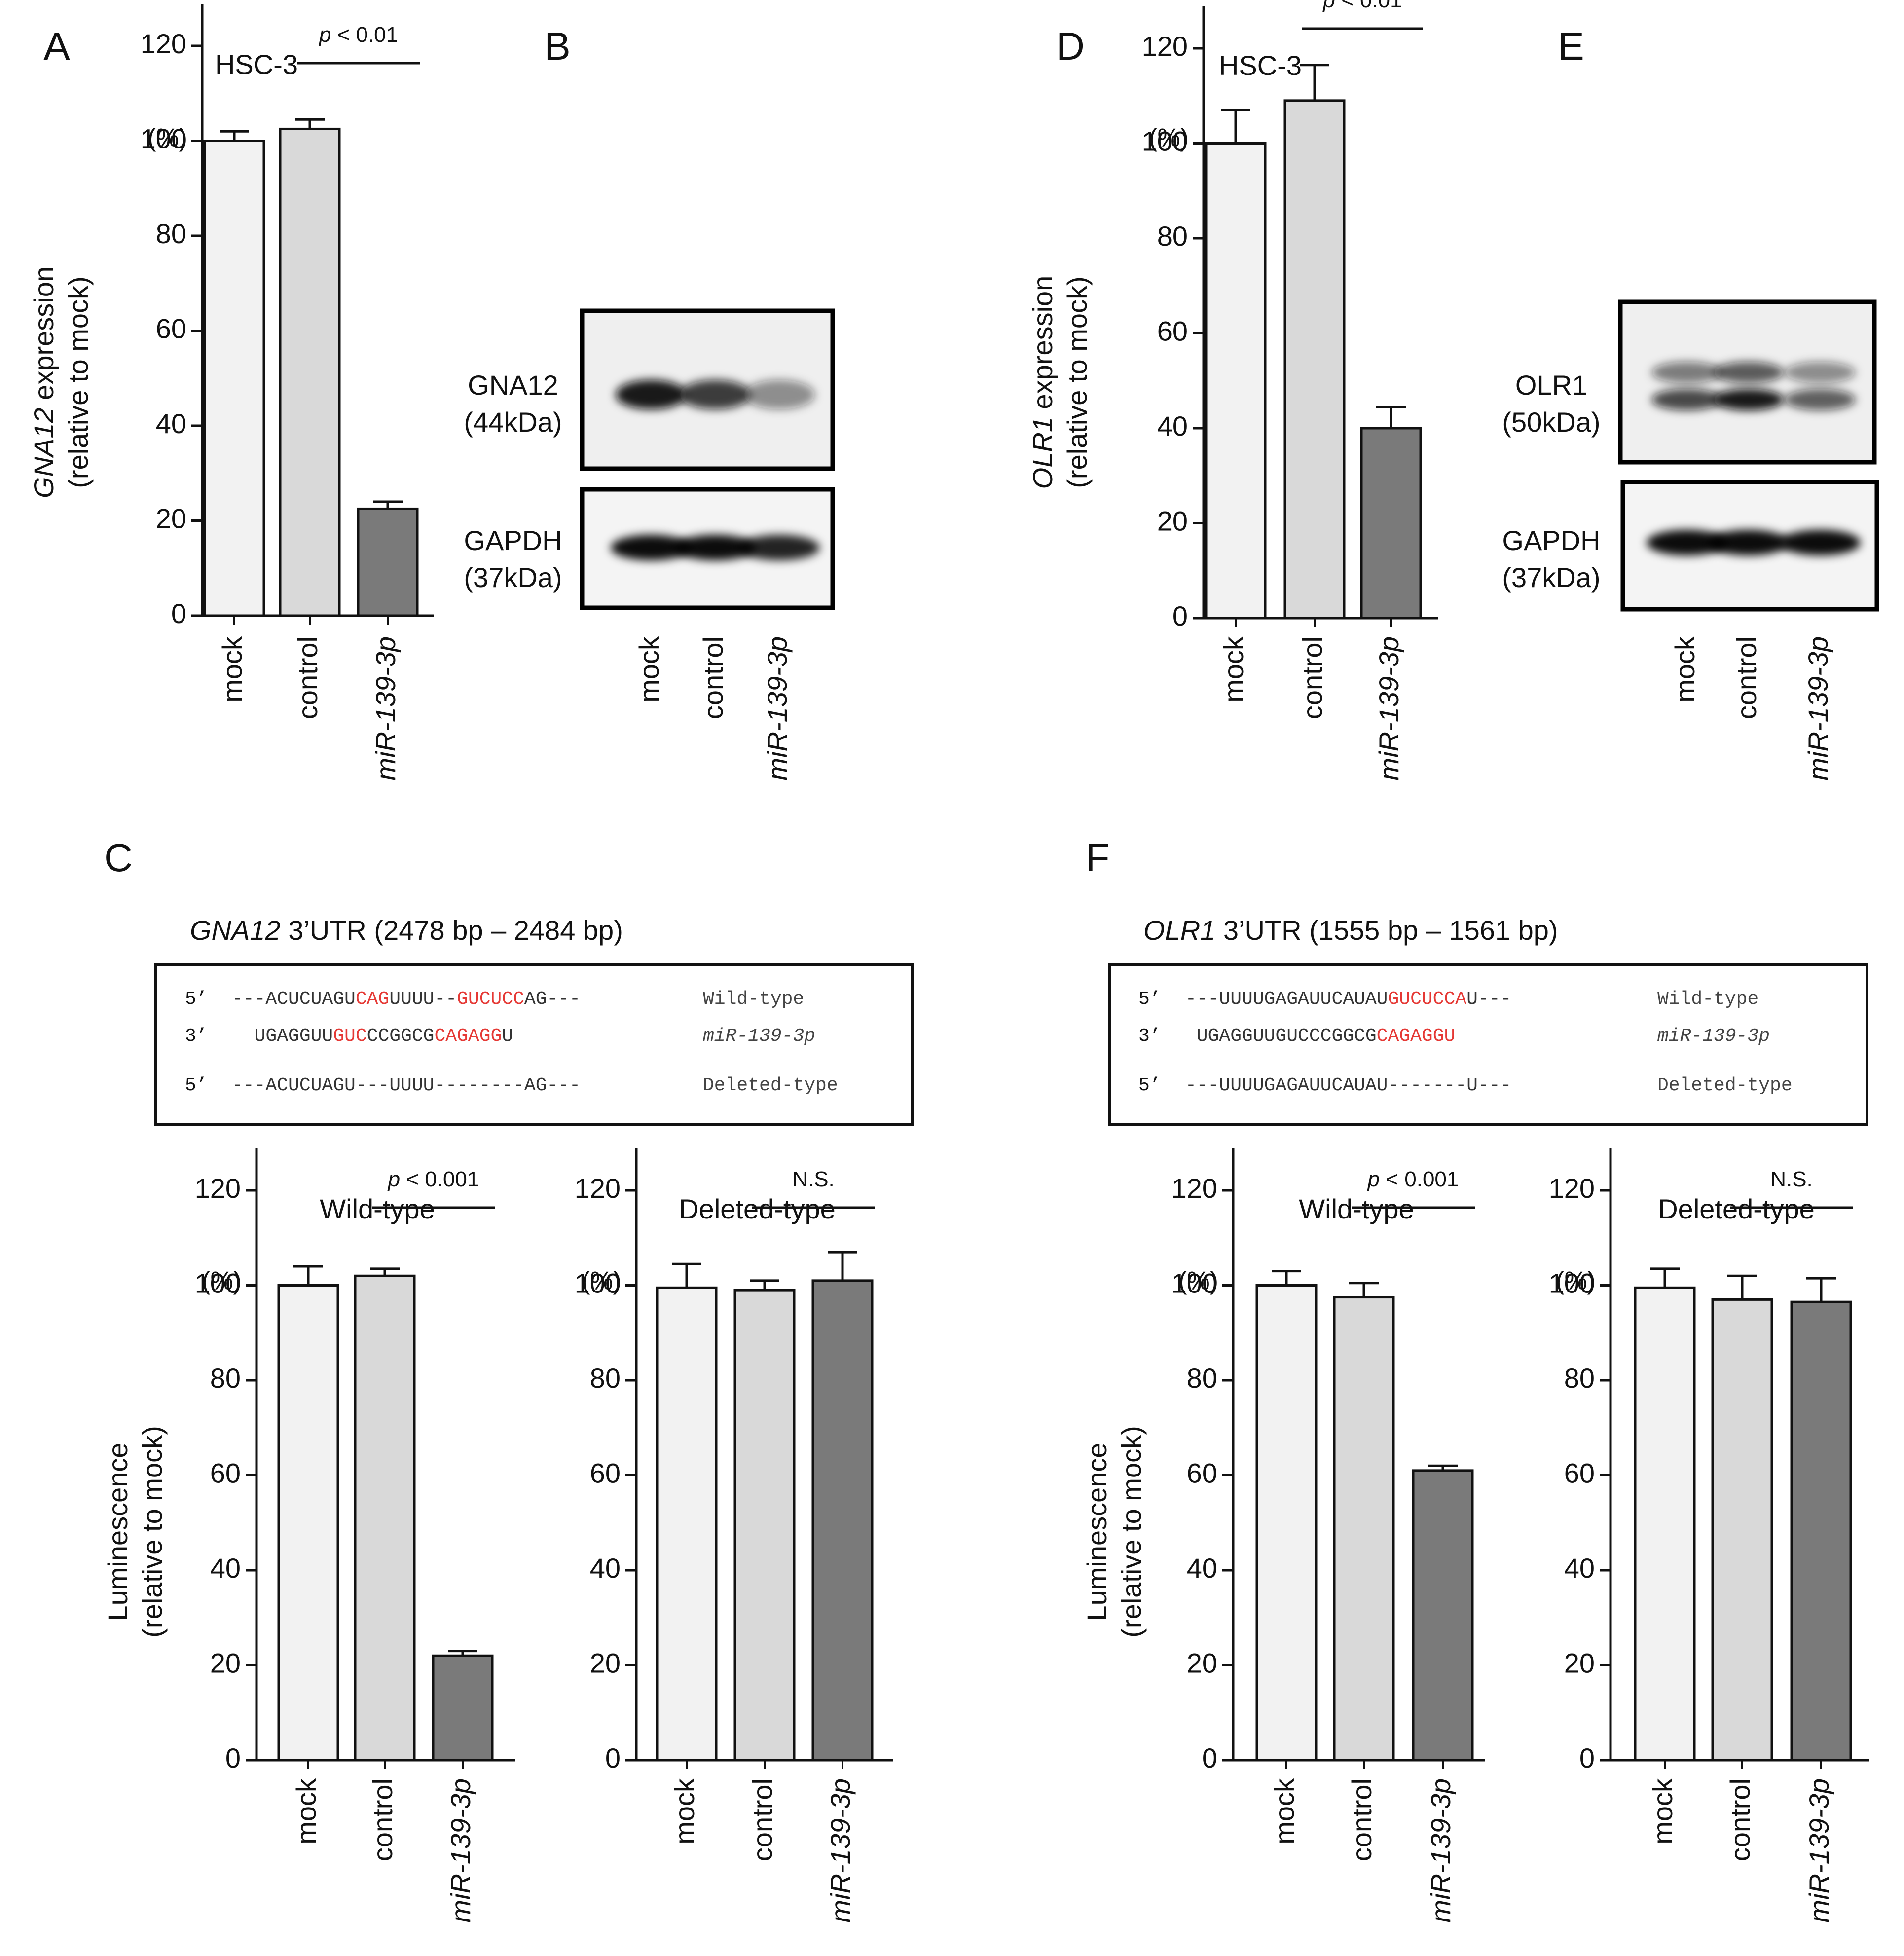 The height and width of the screenshot is (1956, 1904). Describe the element at coordinates (1348, 999) in the screenshot. I see `sequence-row: ---UUUUGAGAUUCAUAUGUCUCCAU---` at that location.